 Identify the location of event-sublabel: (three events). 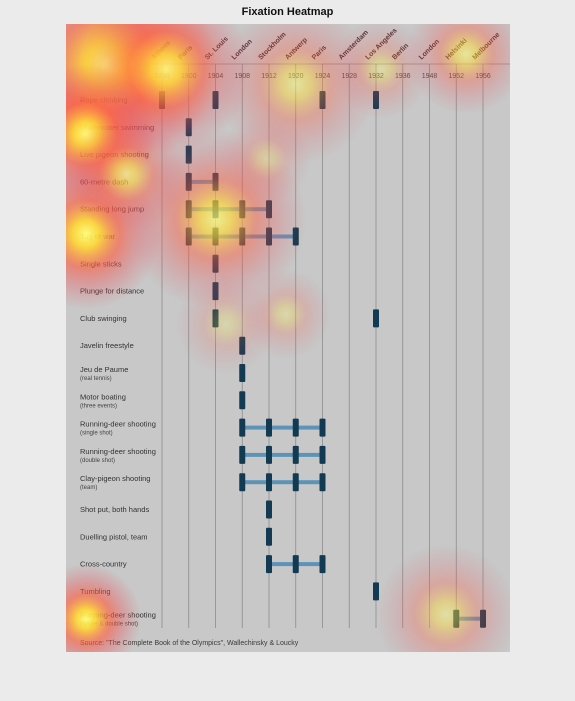
(98, 406).